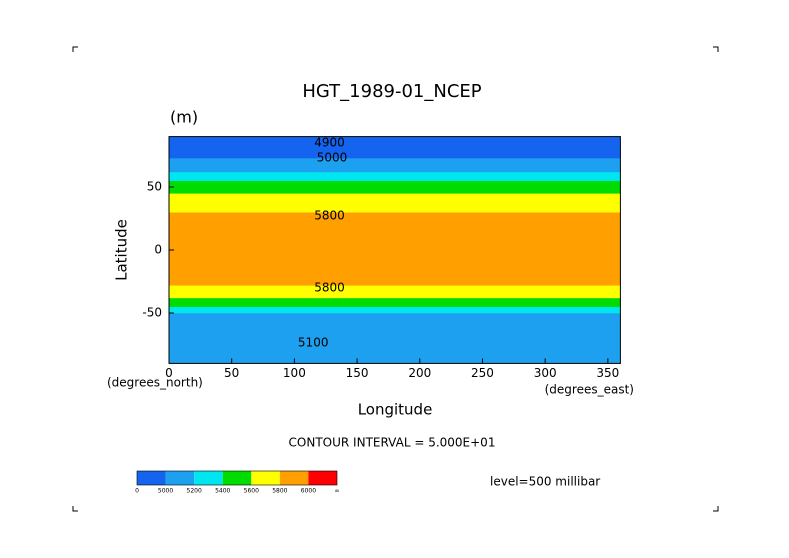 This screenshot has height=558, width=789. What do you see at coordinates (482, 373) in the screenshot?
I see `x-tick-label: 250` at bounding box center [482, 373].